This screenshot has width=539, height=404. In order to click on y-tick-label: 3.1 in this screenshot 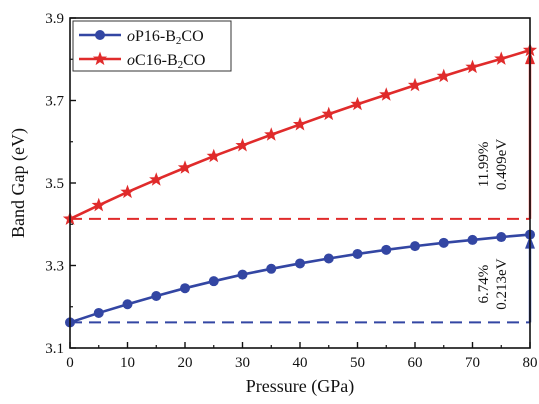, I will do `click(54, 349)`.